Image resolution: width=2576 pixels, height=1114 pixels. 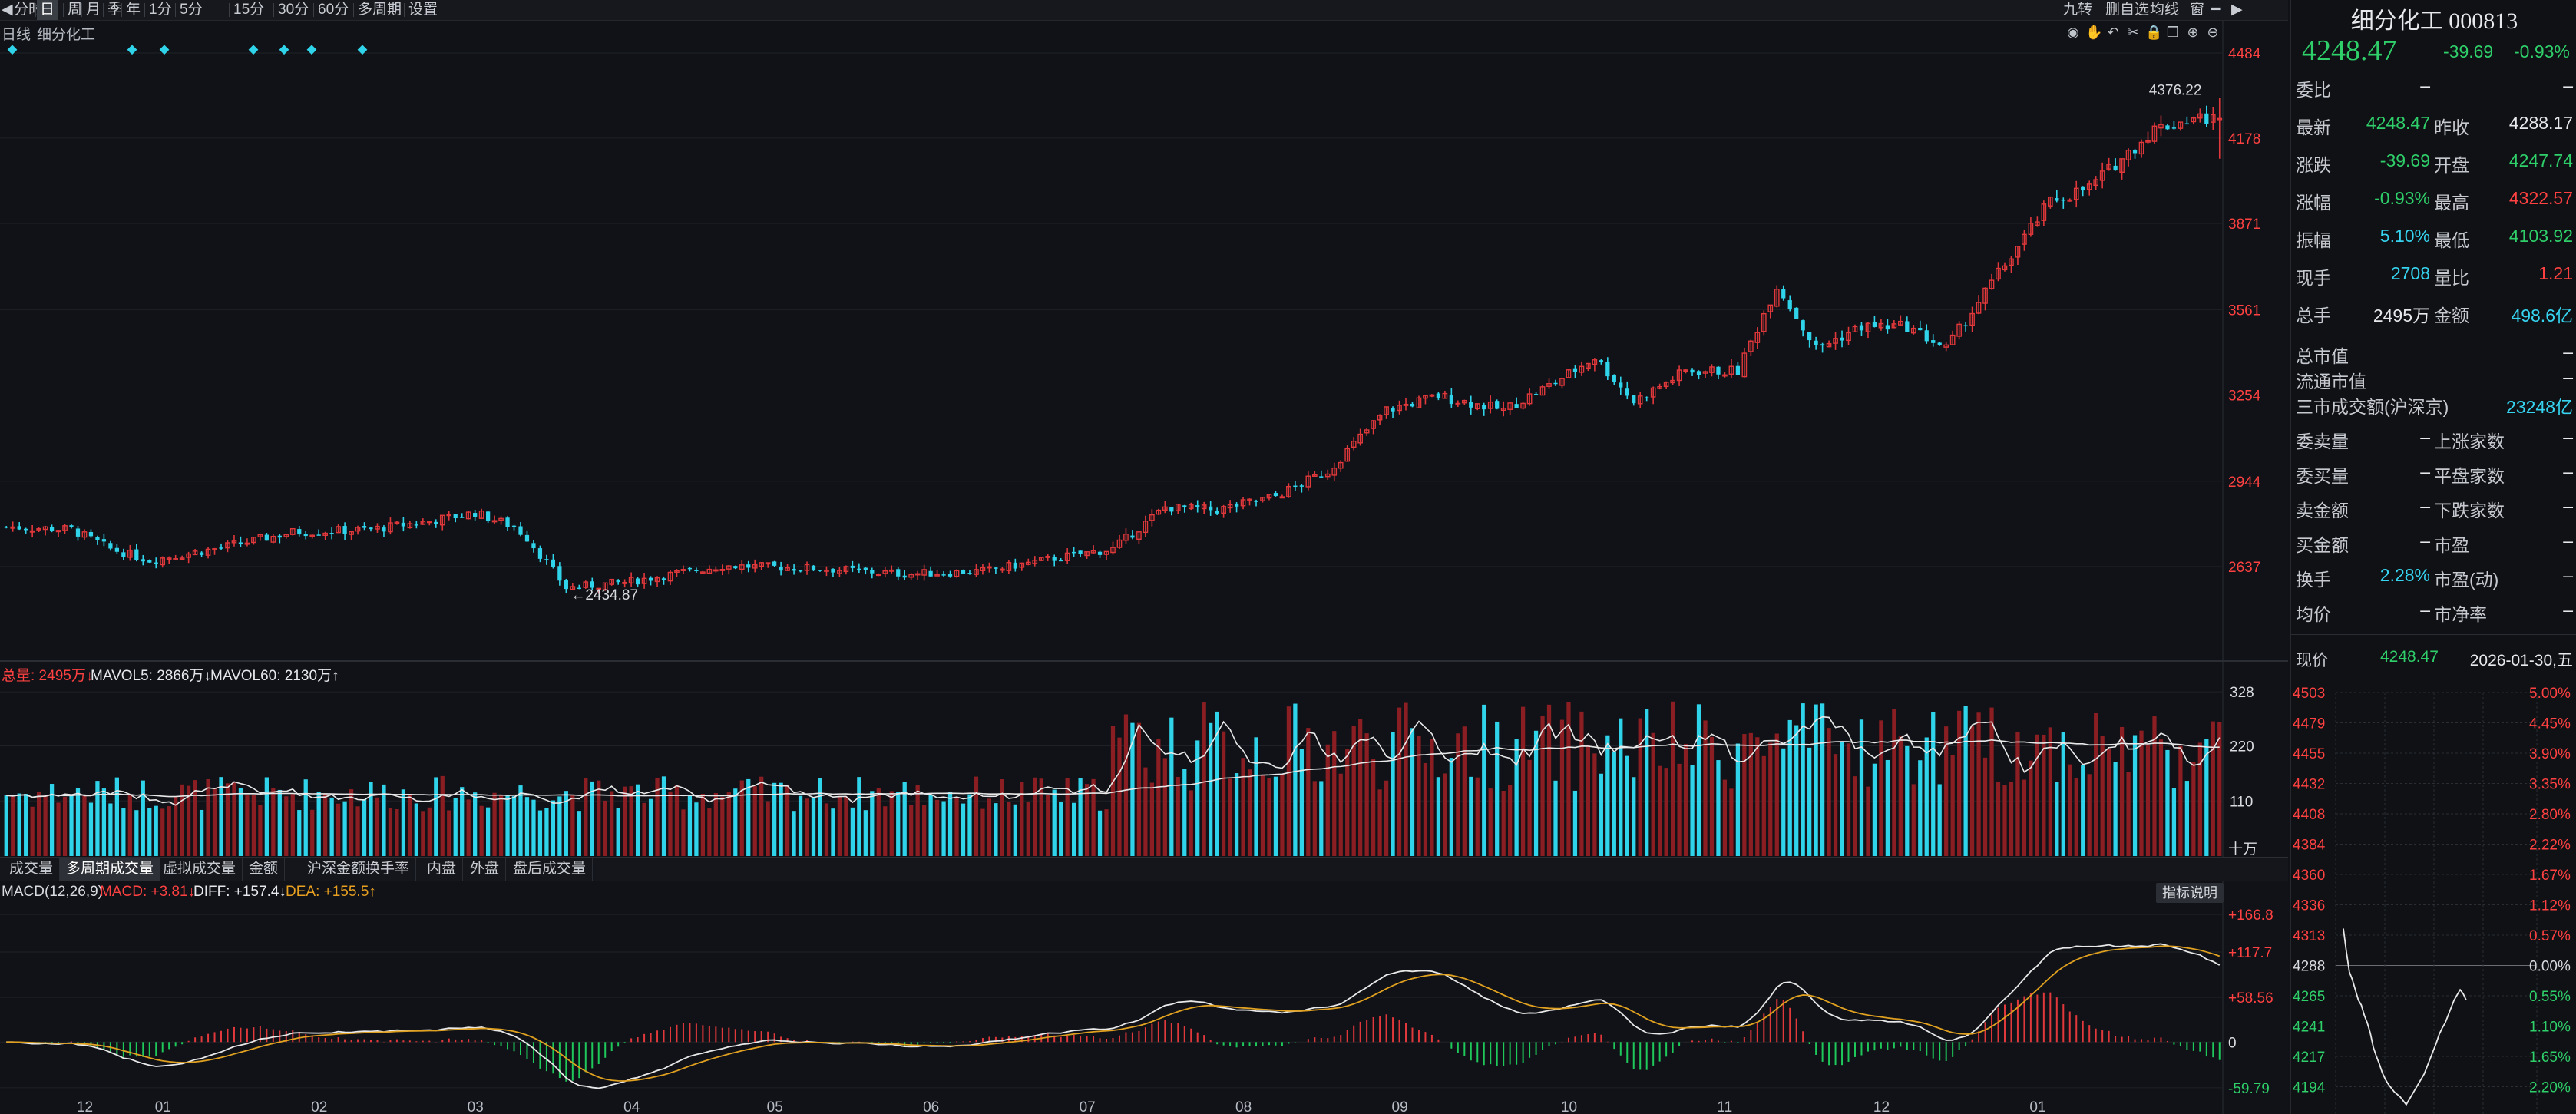 What do you see at coordinates (2213, 32) in the screenshot?
I see `zoom-out-icon: ⊖` at bounding box center [2213, 32].